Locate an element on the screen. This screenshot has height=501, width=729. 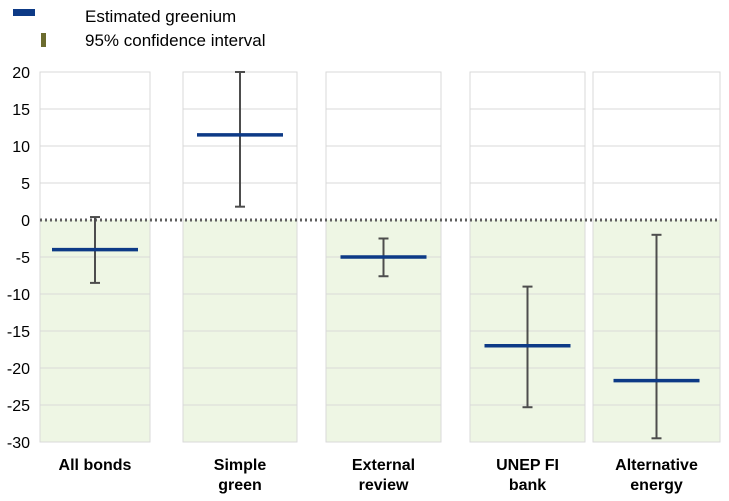
legend-swatch-estimated-greenium is located at coordinates (24, 12).